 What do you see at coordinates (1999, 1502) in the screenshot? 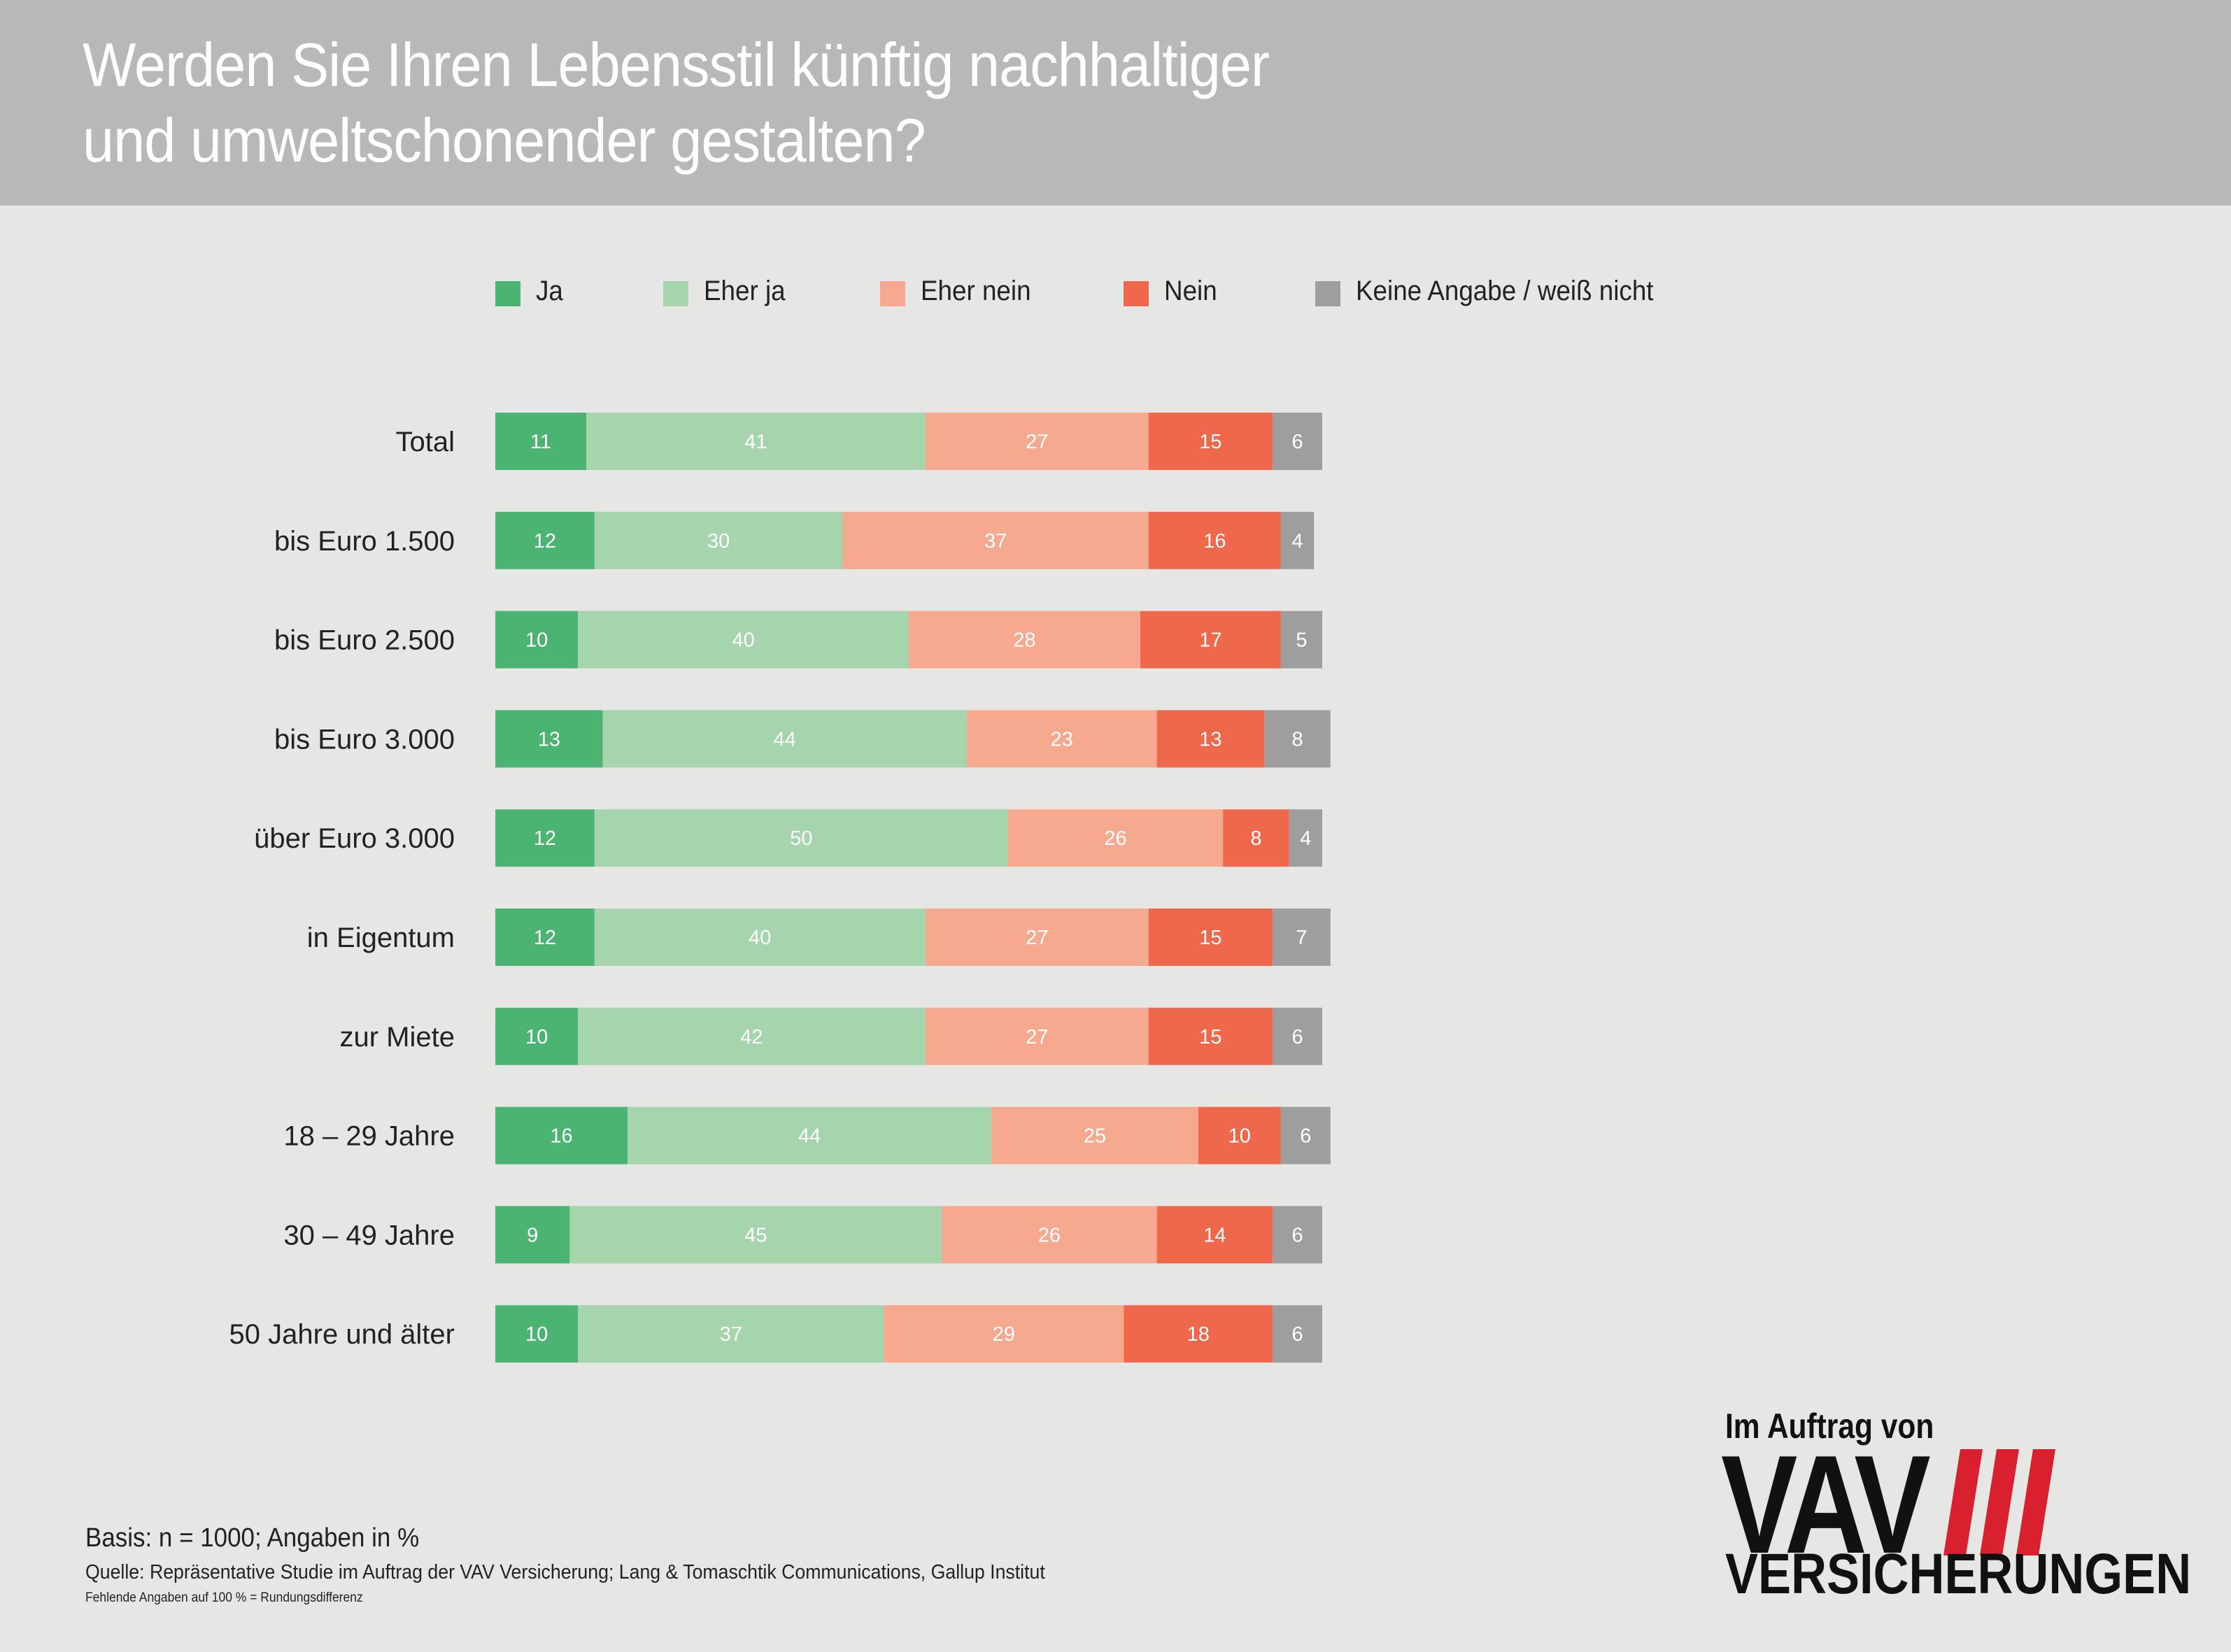
I see `logo-stripes-icon` at bounding box center [1999, 1502].